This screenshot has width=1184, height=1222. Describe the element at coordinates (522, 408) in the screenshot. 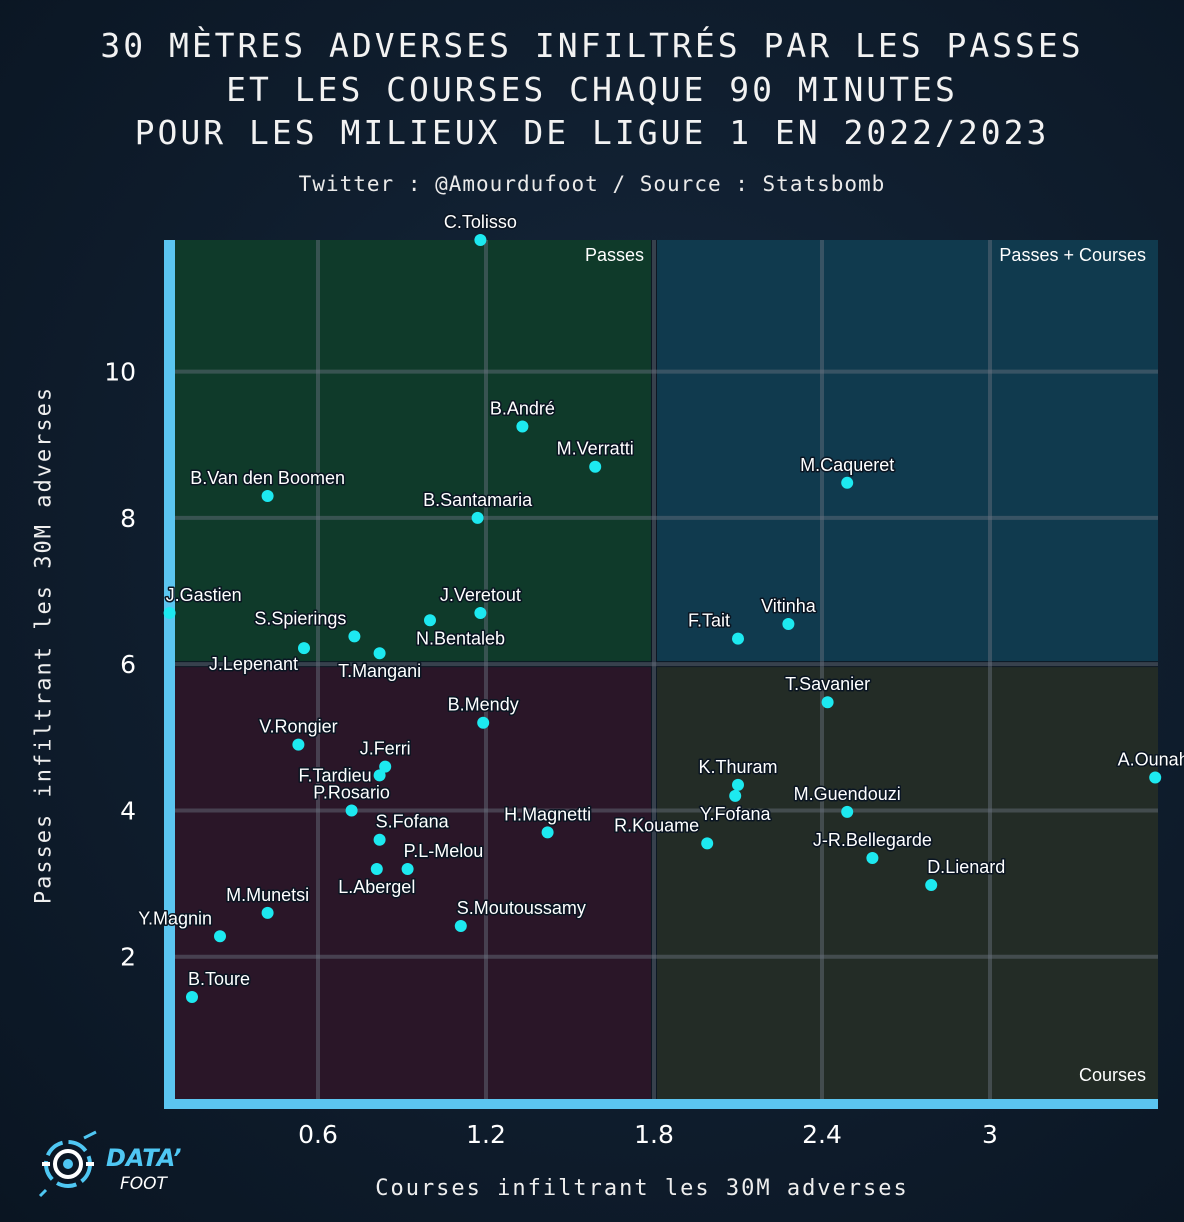

I see `point-label: B.André` at that location.